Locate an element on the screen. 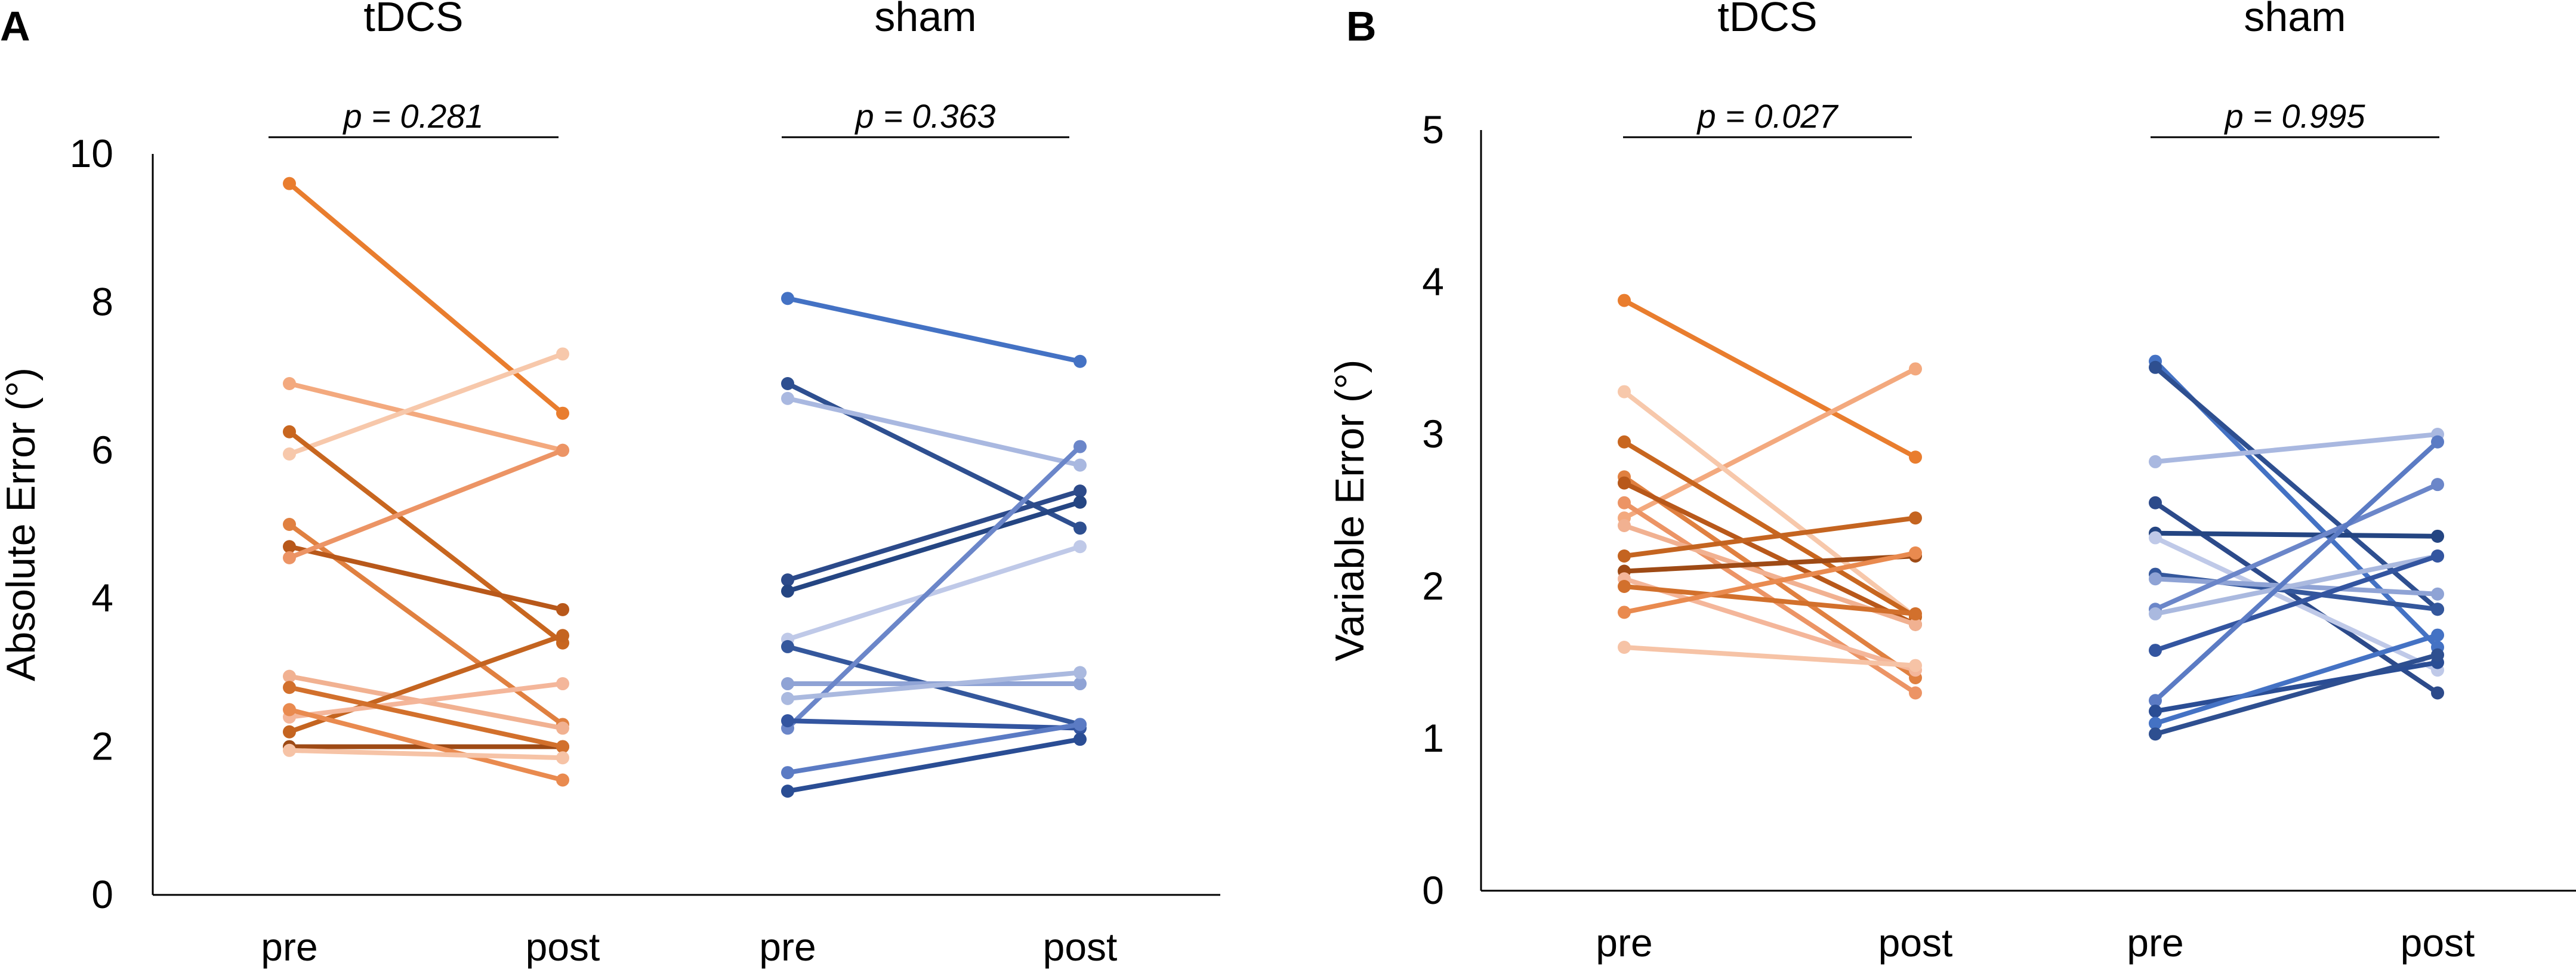 This screenshot has width=2576, height=979. p-value-label: p = 0.363 is located at coordinates (924, 116).